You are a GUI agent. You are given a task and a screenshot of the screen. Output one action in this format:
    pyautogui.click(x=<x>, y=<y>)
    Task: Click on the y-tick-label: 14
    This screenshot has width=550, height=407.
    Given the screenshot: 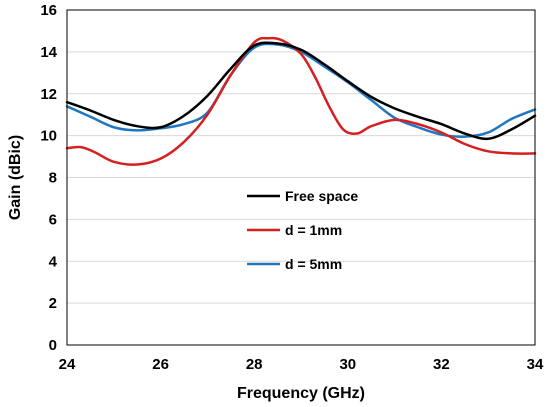 What is the action you would take?
    pyautogui.click(x=48, y=52)
    